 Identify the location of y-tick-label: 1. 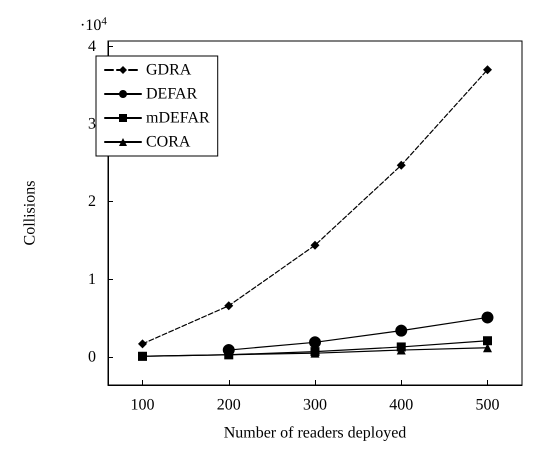
(92, 279).